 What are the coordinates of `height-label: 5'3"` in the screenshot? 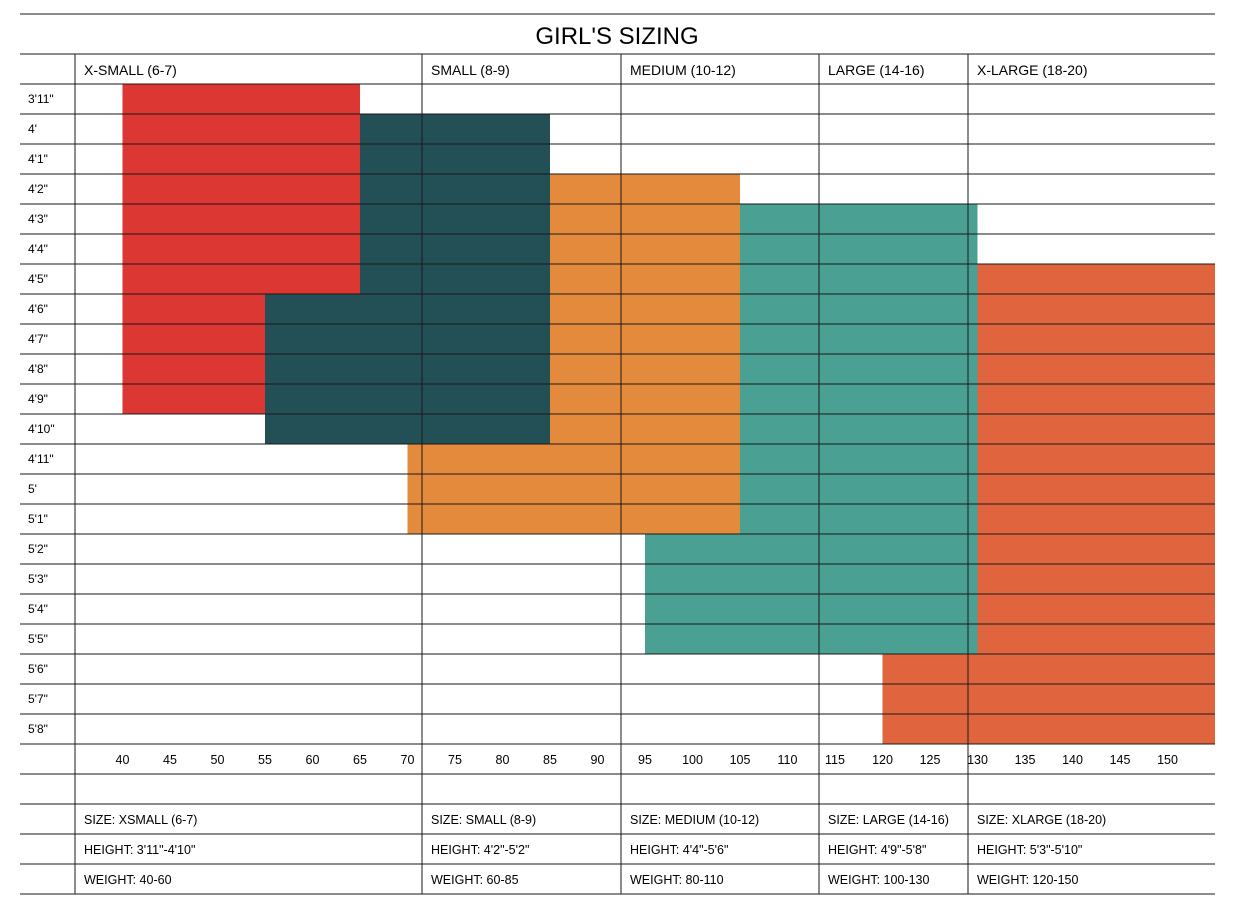 It's located at (38, 579).